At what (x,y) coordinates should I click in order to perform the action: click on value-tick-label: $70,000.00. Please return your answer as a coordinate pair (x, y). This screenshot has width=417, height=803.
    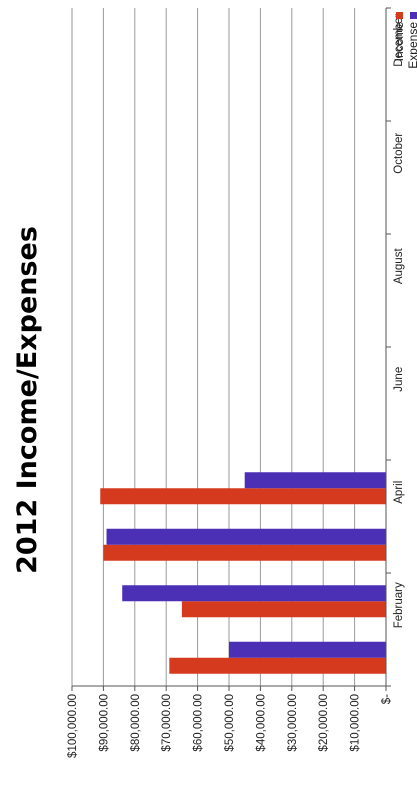
    Looking at the image, I should click on (167, 723).